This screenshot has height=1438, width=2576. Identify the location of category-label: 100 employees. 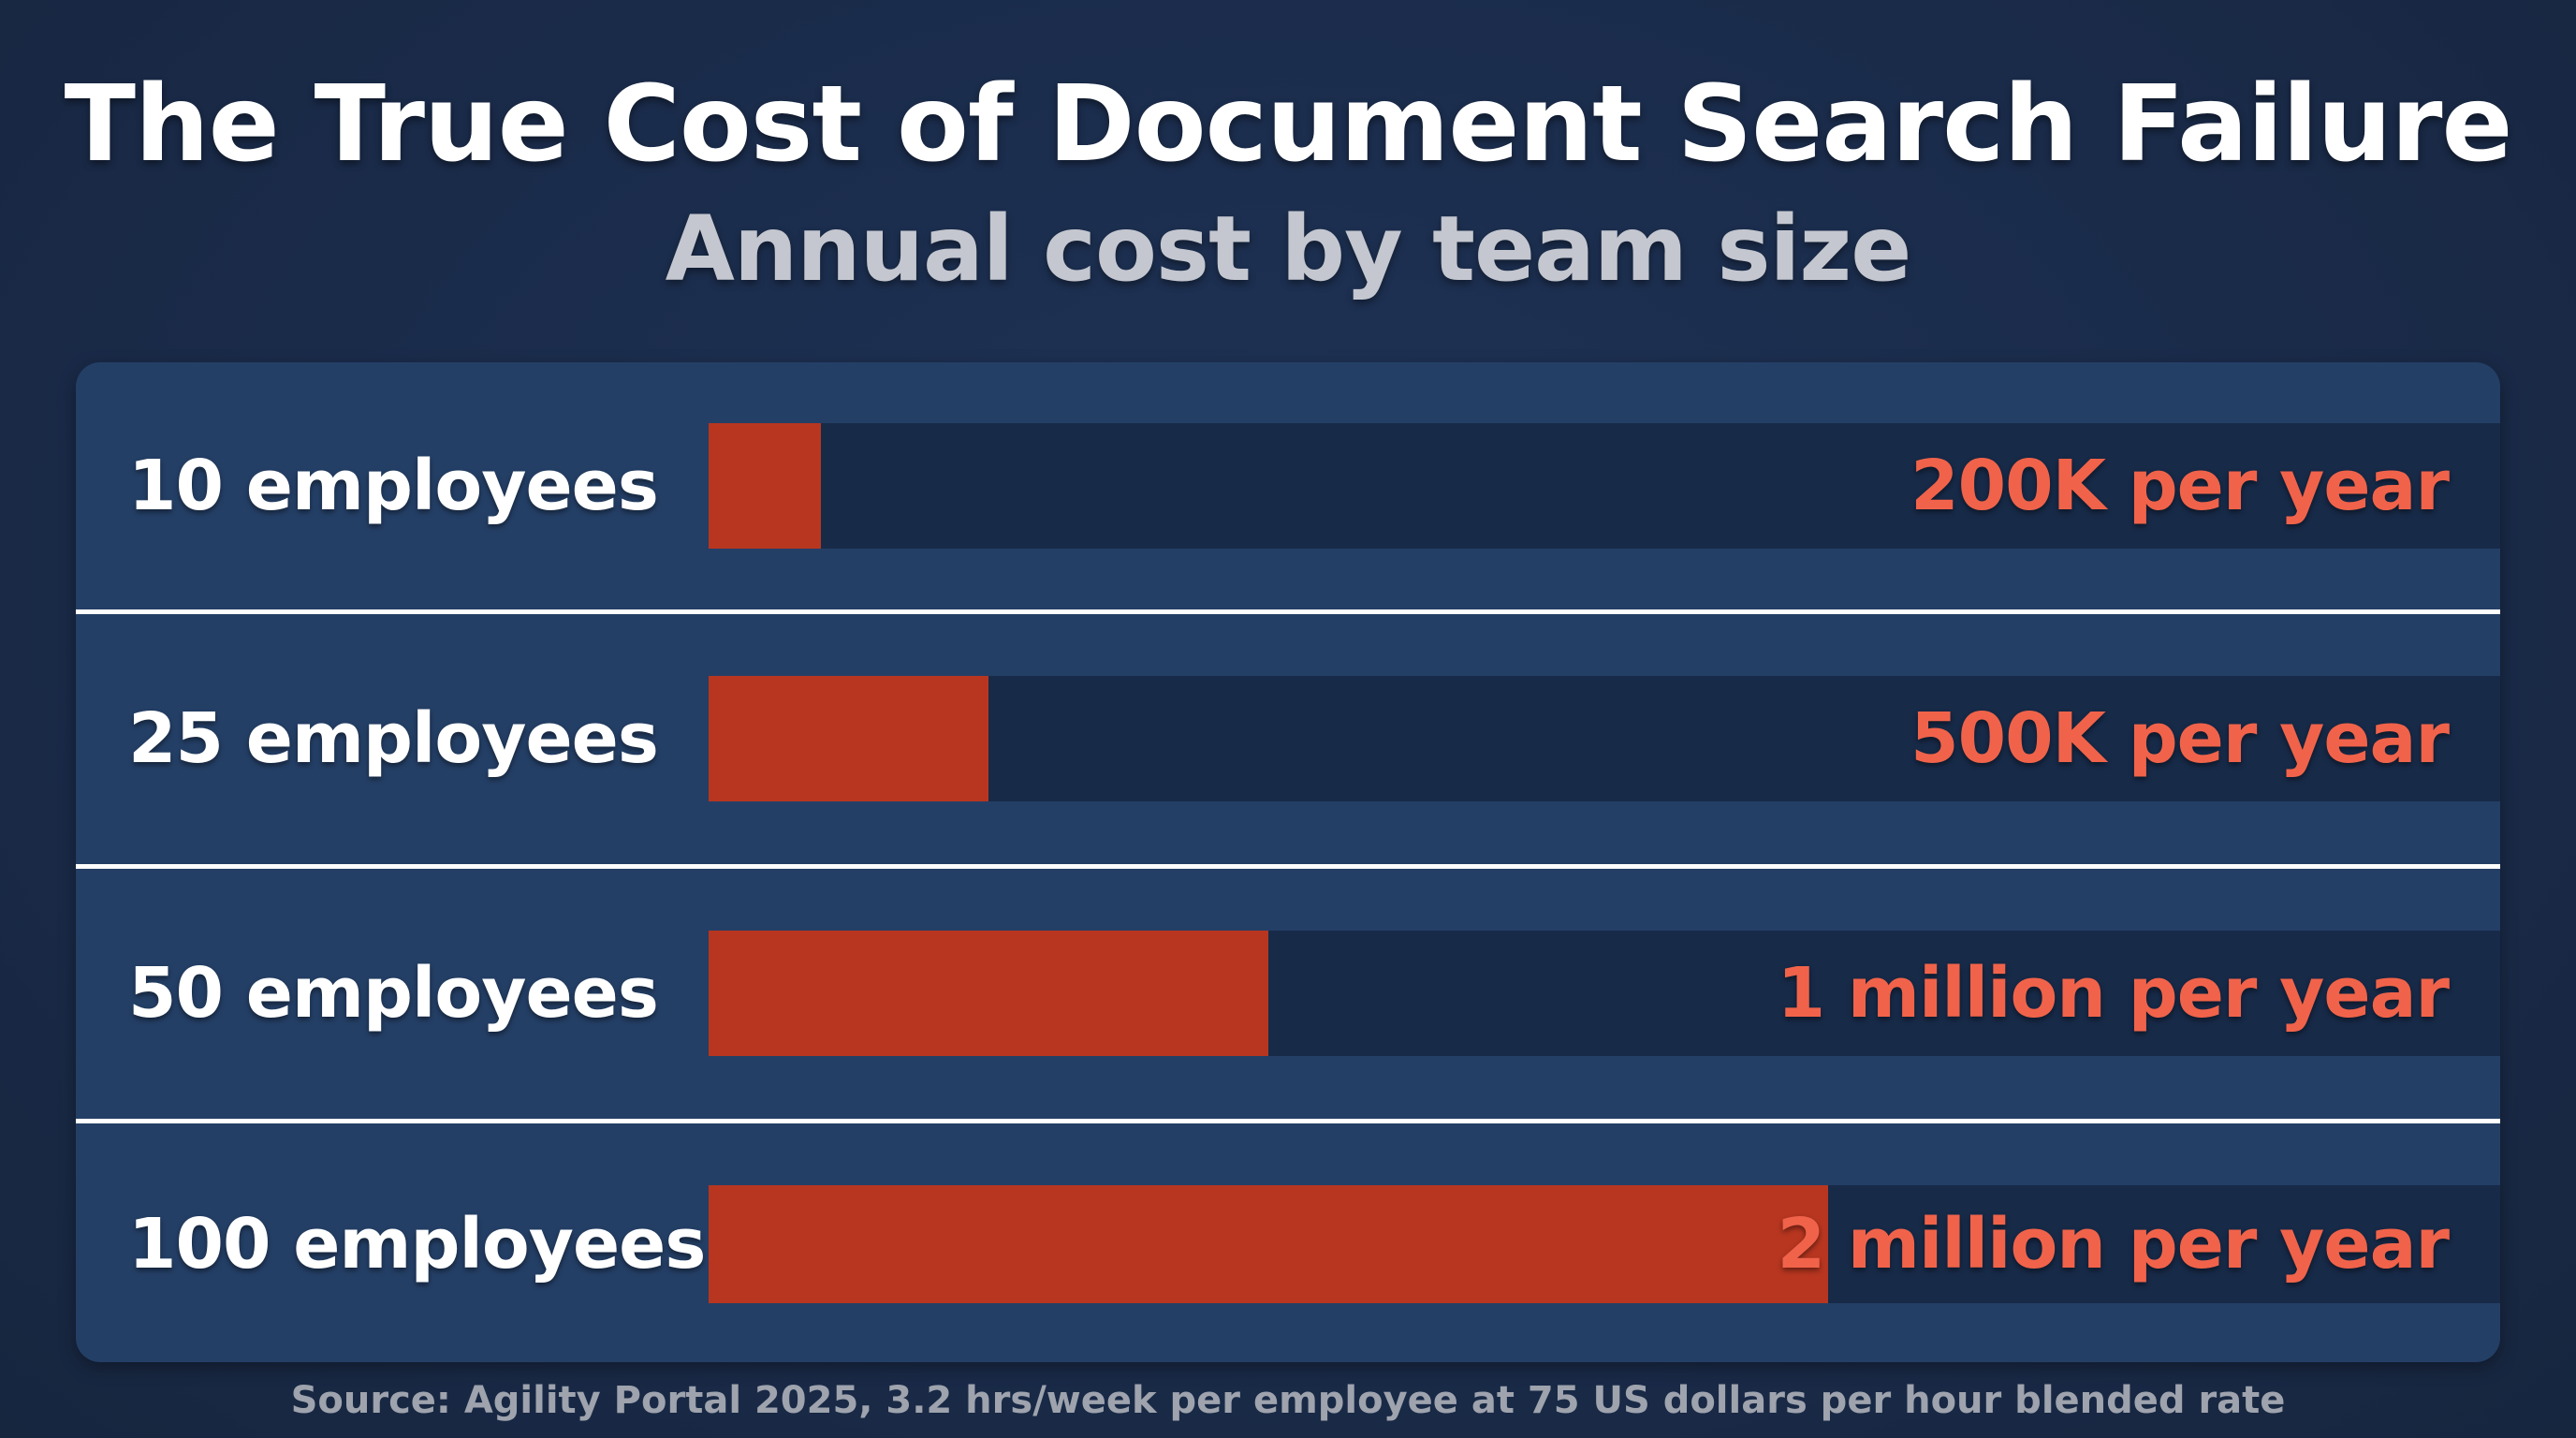
(417, 1244).